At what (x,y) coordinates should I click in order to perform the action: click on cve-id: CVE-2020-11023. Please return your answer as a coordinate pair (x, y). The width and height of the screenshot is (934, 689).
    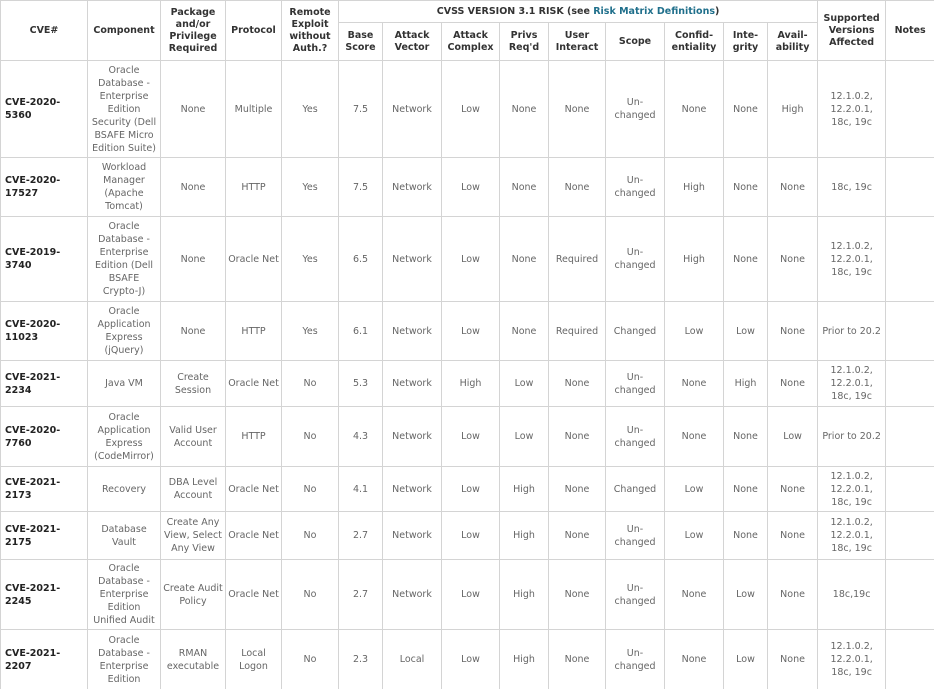
    Looking at the image, I should click on (44, 331).